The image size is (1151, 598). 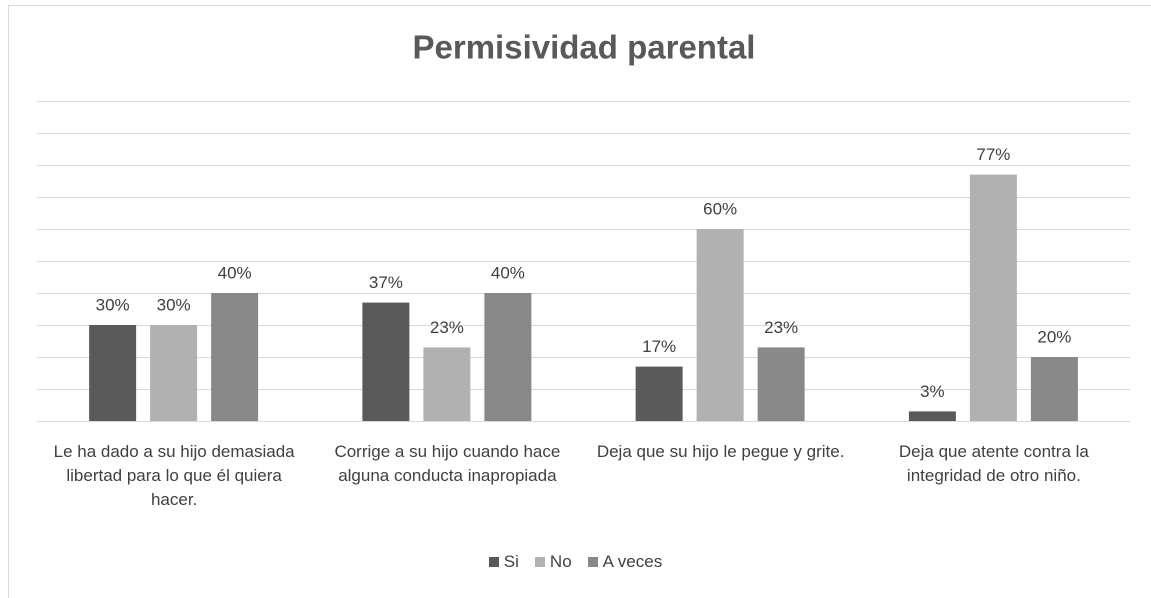 I want to click on legend-label: A veces, so click(x=632, y=561).